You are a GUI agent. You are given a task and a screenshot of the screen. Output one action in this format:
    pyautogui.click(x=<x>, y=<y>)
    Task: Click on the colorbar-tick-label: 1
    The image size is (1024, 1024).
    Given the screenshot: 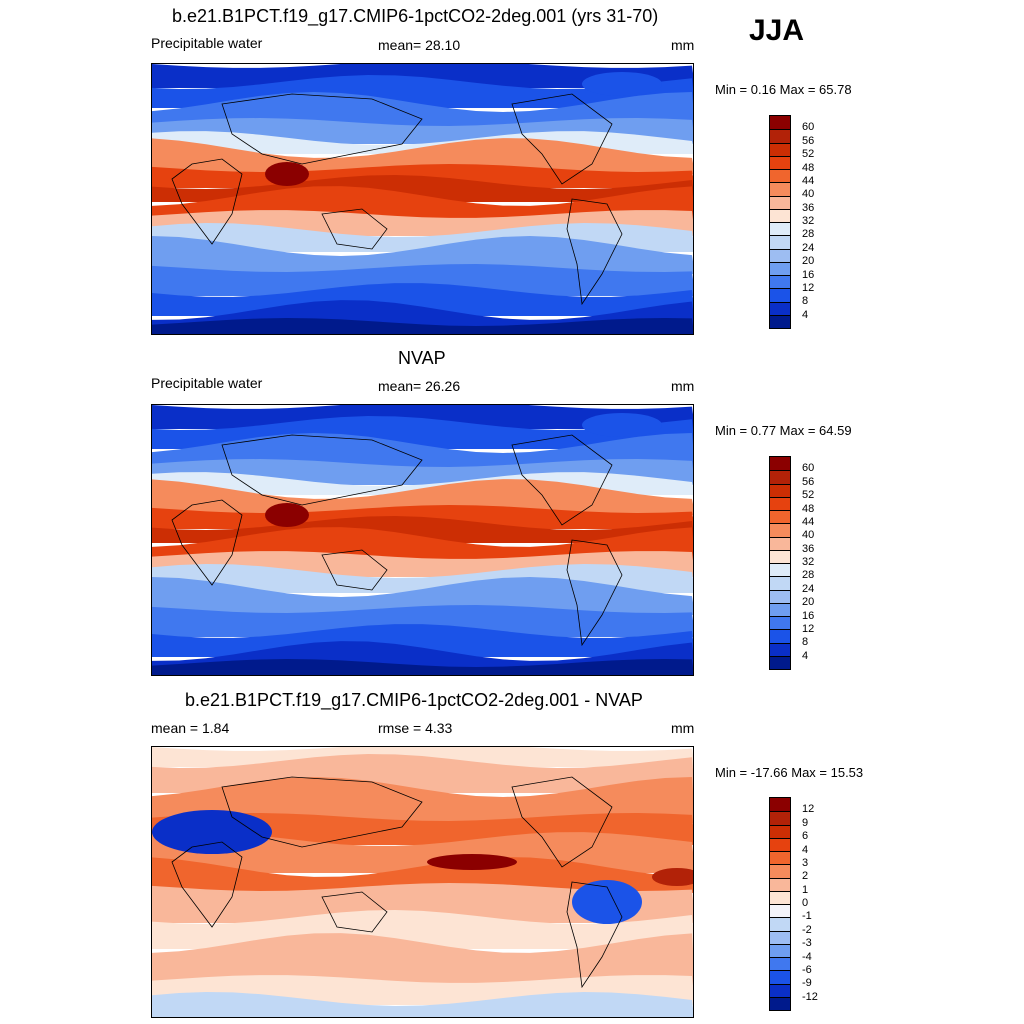 What is the action you would take?
    pyautogui.click(x=805, y=889)
    